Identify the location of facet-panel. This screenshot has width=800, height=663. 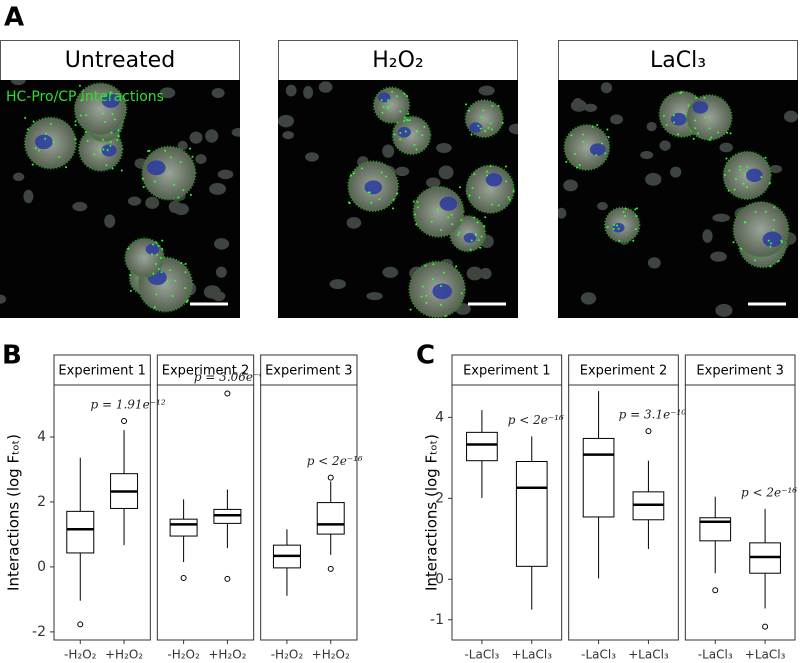
(507, 512).